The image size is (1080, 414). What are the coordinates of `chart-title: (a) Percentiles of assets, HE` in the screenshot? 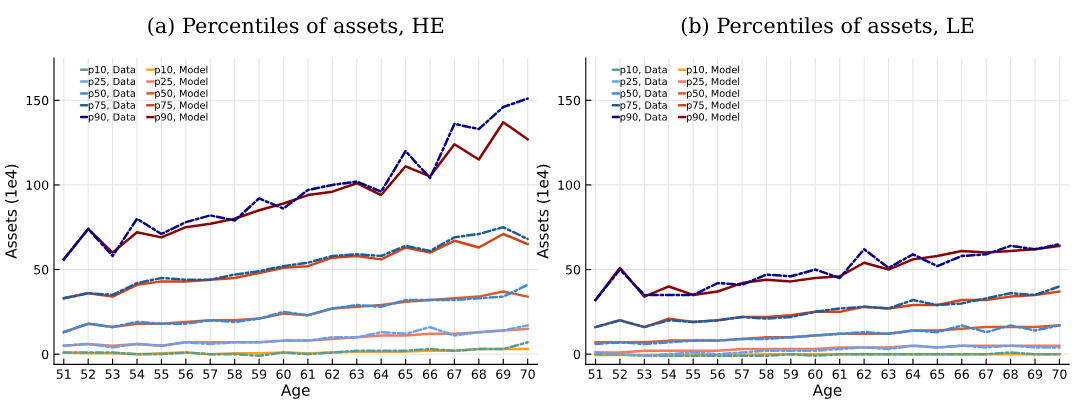 It's located at (296, 27).